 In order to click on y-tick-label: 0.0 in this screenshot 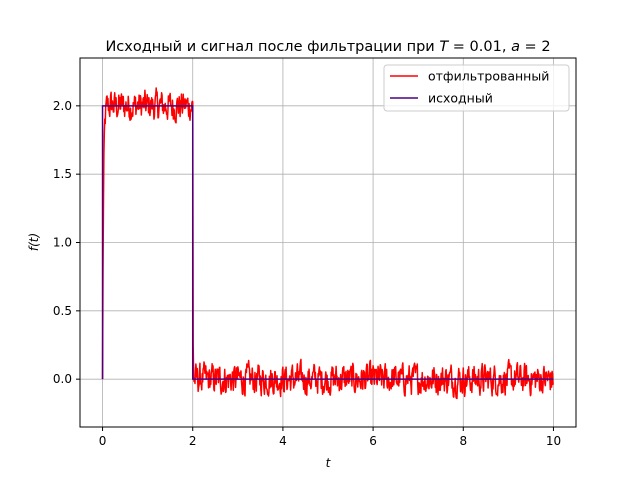, I will do `click(62, 379)`.